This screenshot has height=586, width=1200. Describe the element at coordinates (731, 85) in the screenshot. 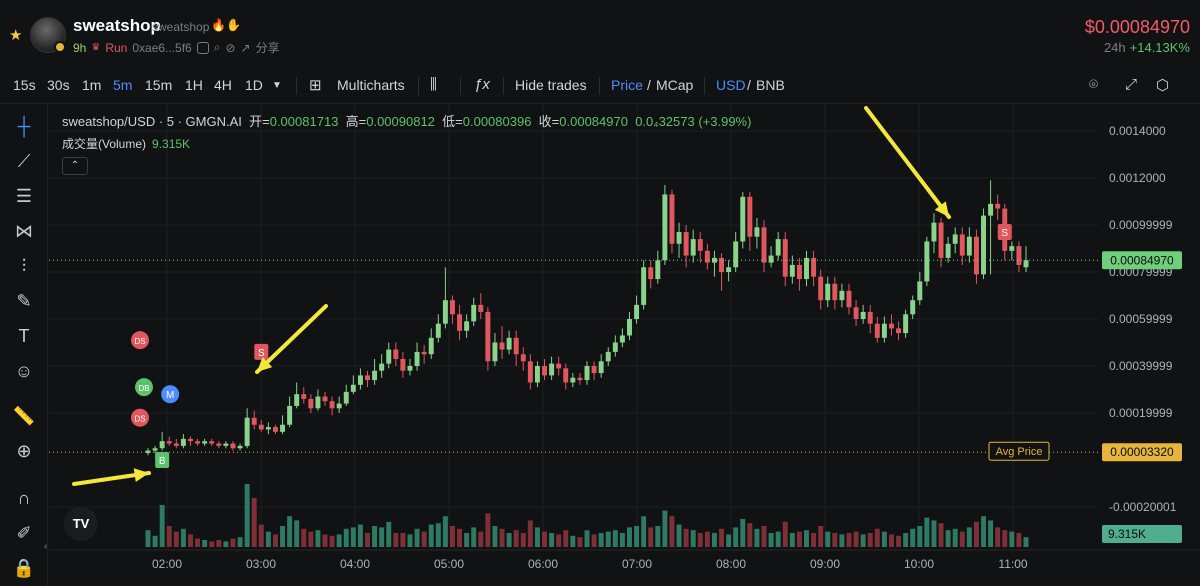

I see `usd-toggle: USD` at that location.